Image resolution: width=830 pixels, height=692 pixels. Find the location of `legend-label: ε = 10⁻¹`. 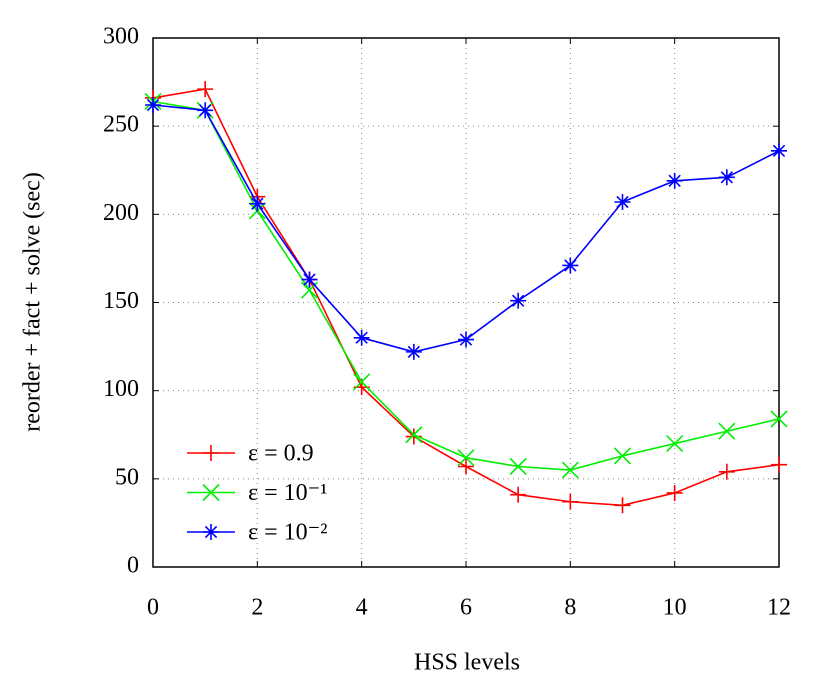

legend-label: ε = 10⁻¹ is located at coordinates (287, 493).